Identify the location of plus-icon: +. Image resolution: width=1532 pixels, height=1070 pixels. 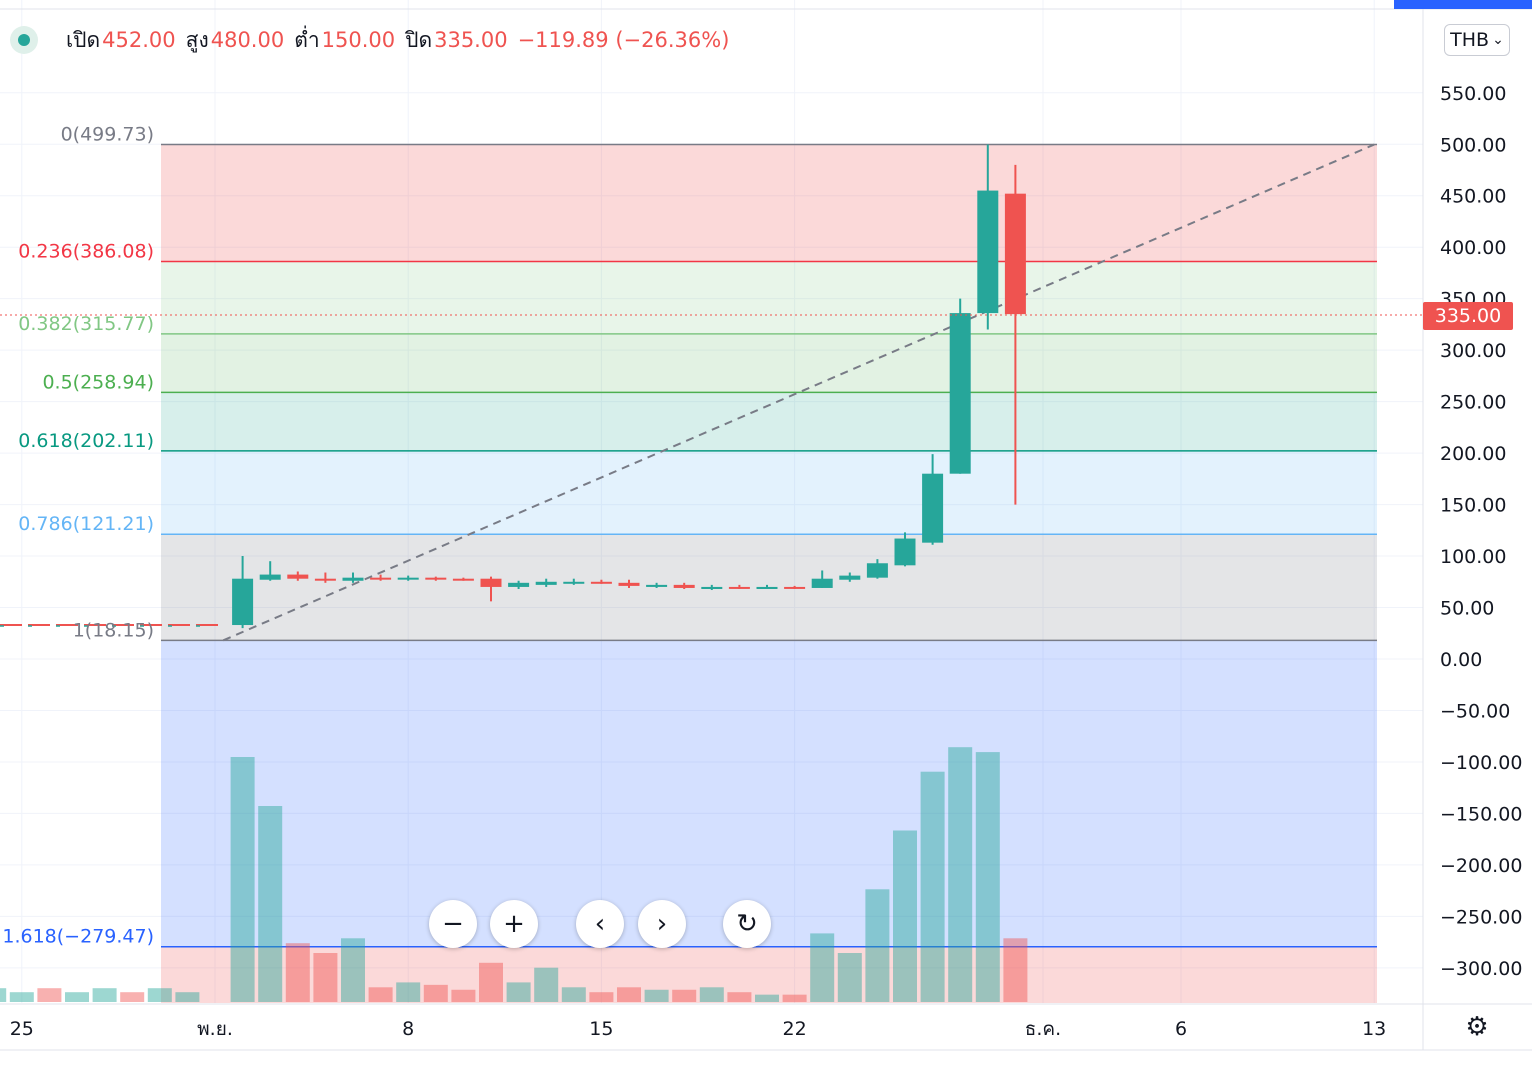
(514, 924).